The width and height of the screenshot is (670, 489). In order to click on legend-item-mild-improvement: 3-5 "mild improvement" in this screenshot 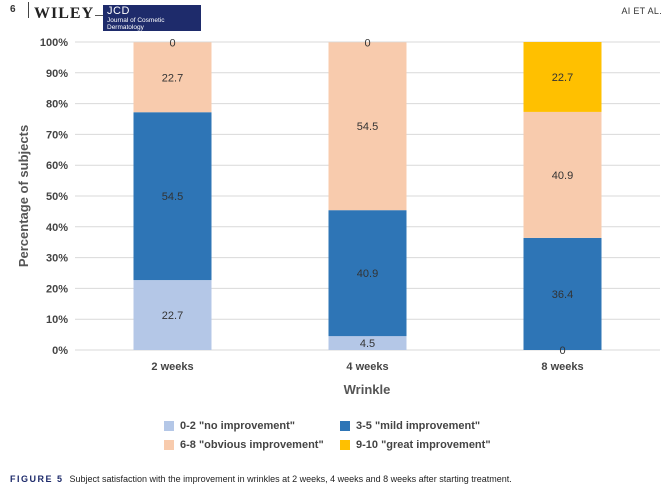, I will do `click(410, 426)`.